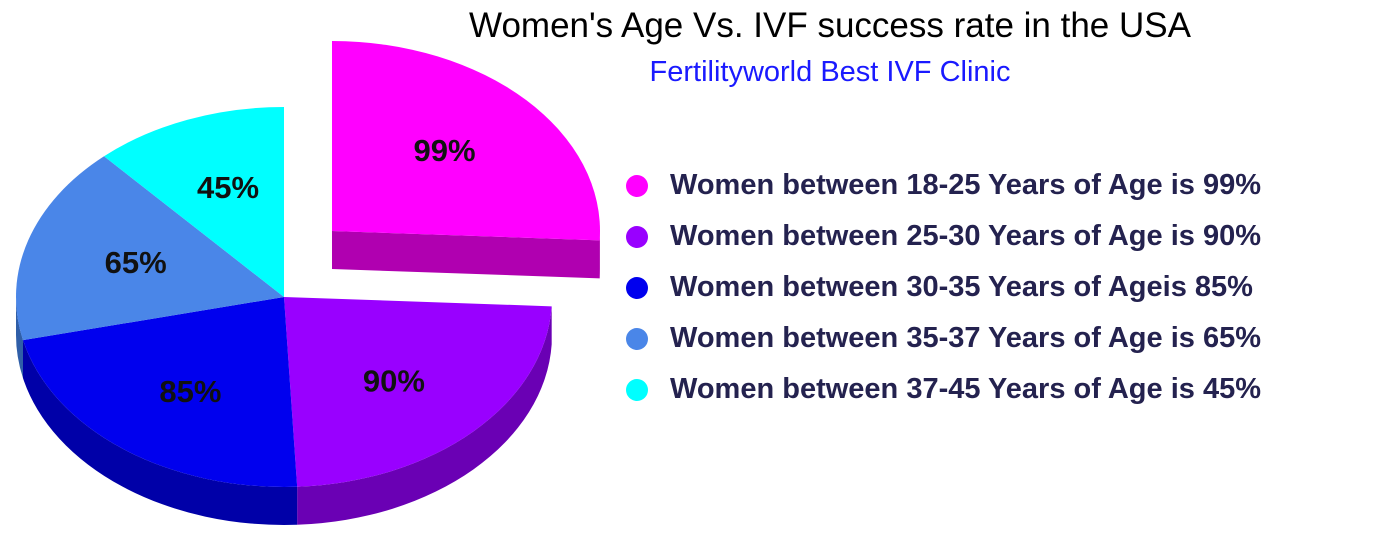  Describe the element at coordinates (965, 389) in the screenshot. I see `legend-label-5: Women between 37-45 Years of Age is 45%` at that location.